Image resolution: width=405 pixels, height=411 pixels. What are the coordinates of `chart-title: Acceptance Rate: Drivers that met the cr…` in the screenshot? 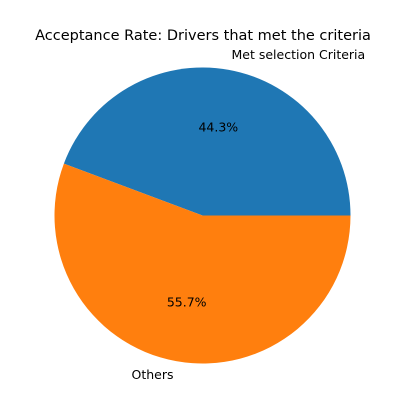 It's located at (203, 36).